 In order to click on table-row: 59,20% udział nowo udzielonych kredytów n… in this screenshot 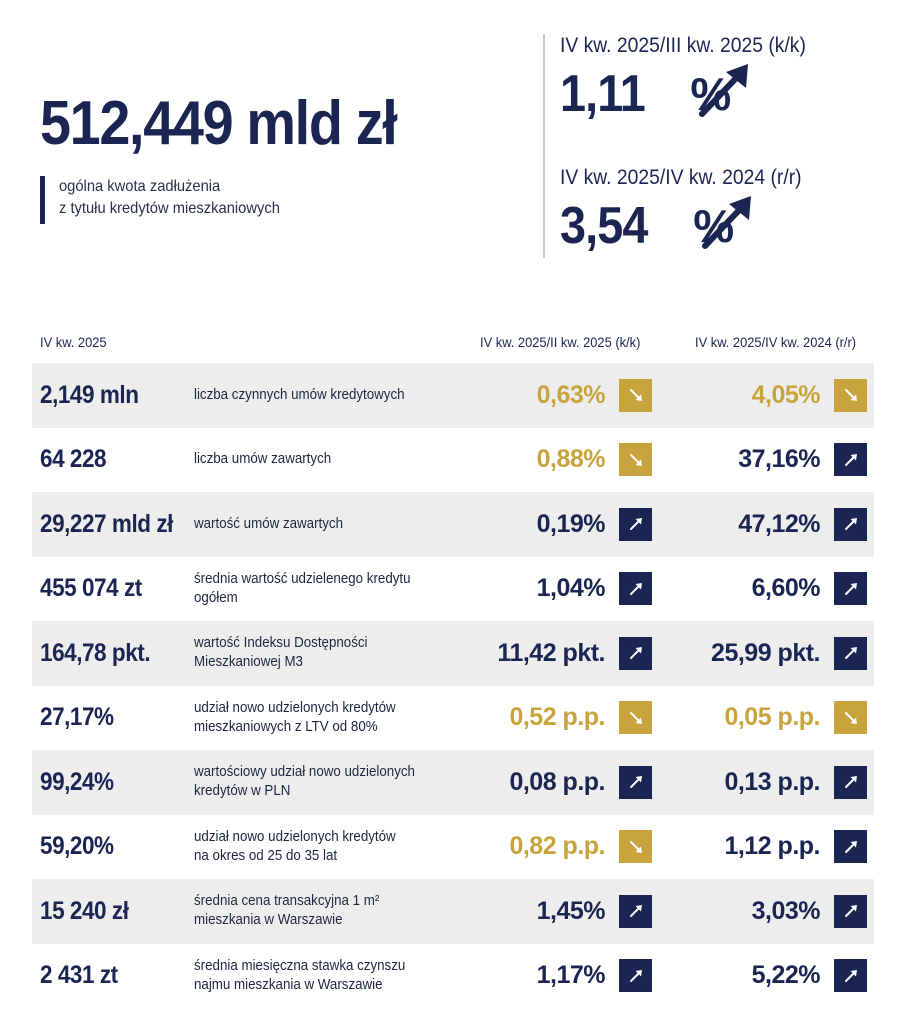, I will do `click(453, 847)`.